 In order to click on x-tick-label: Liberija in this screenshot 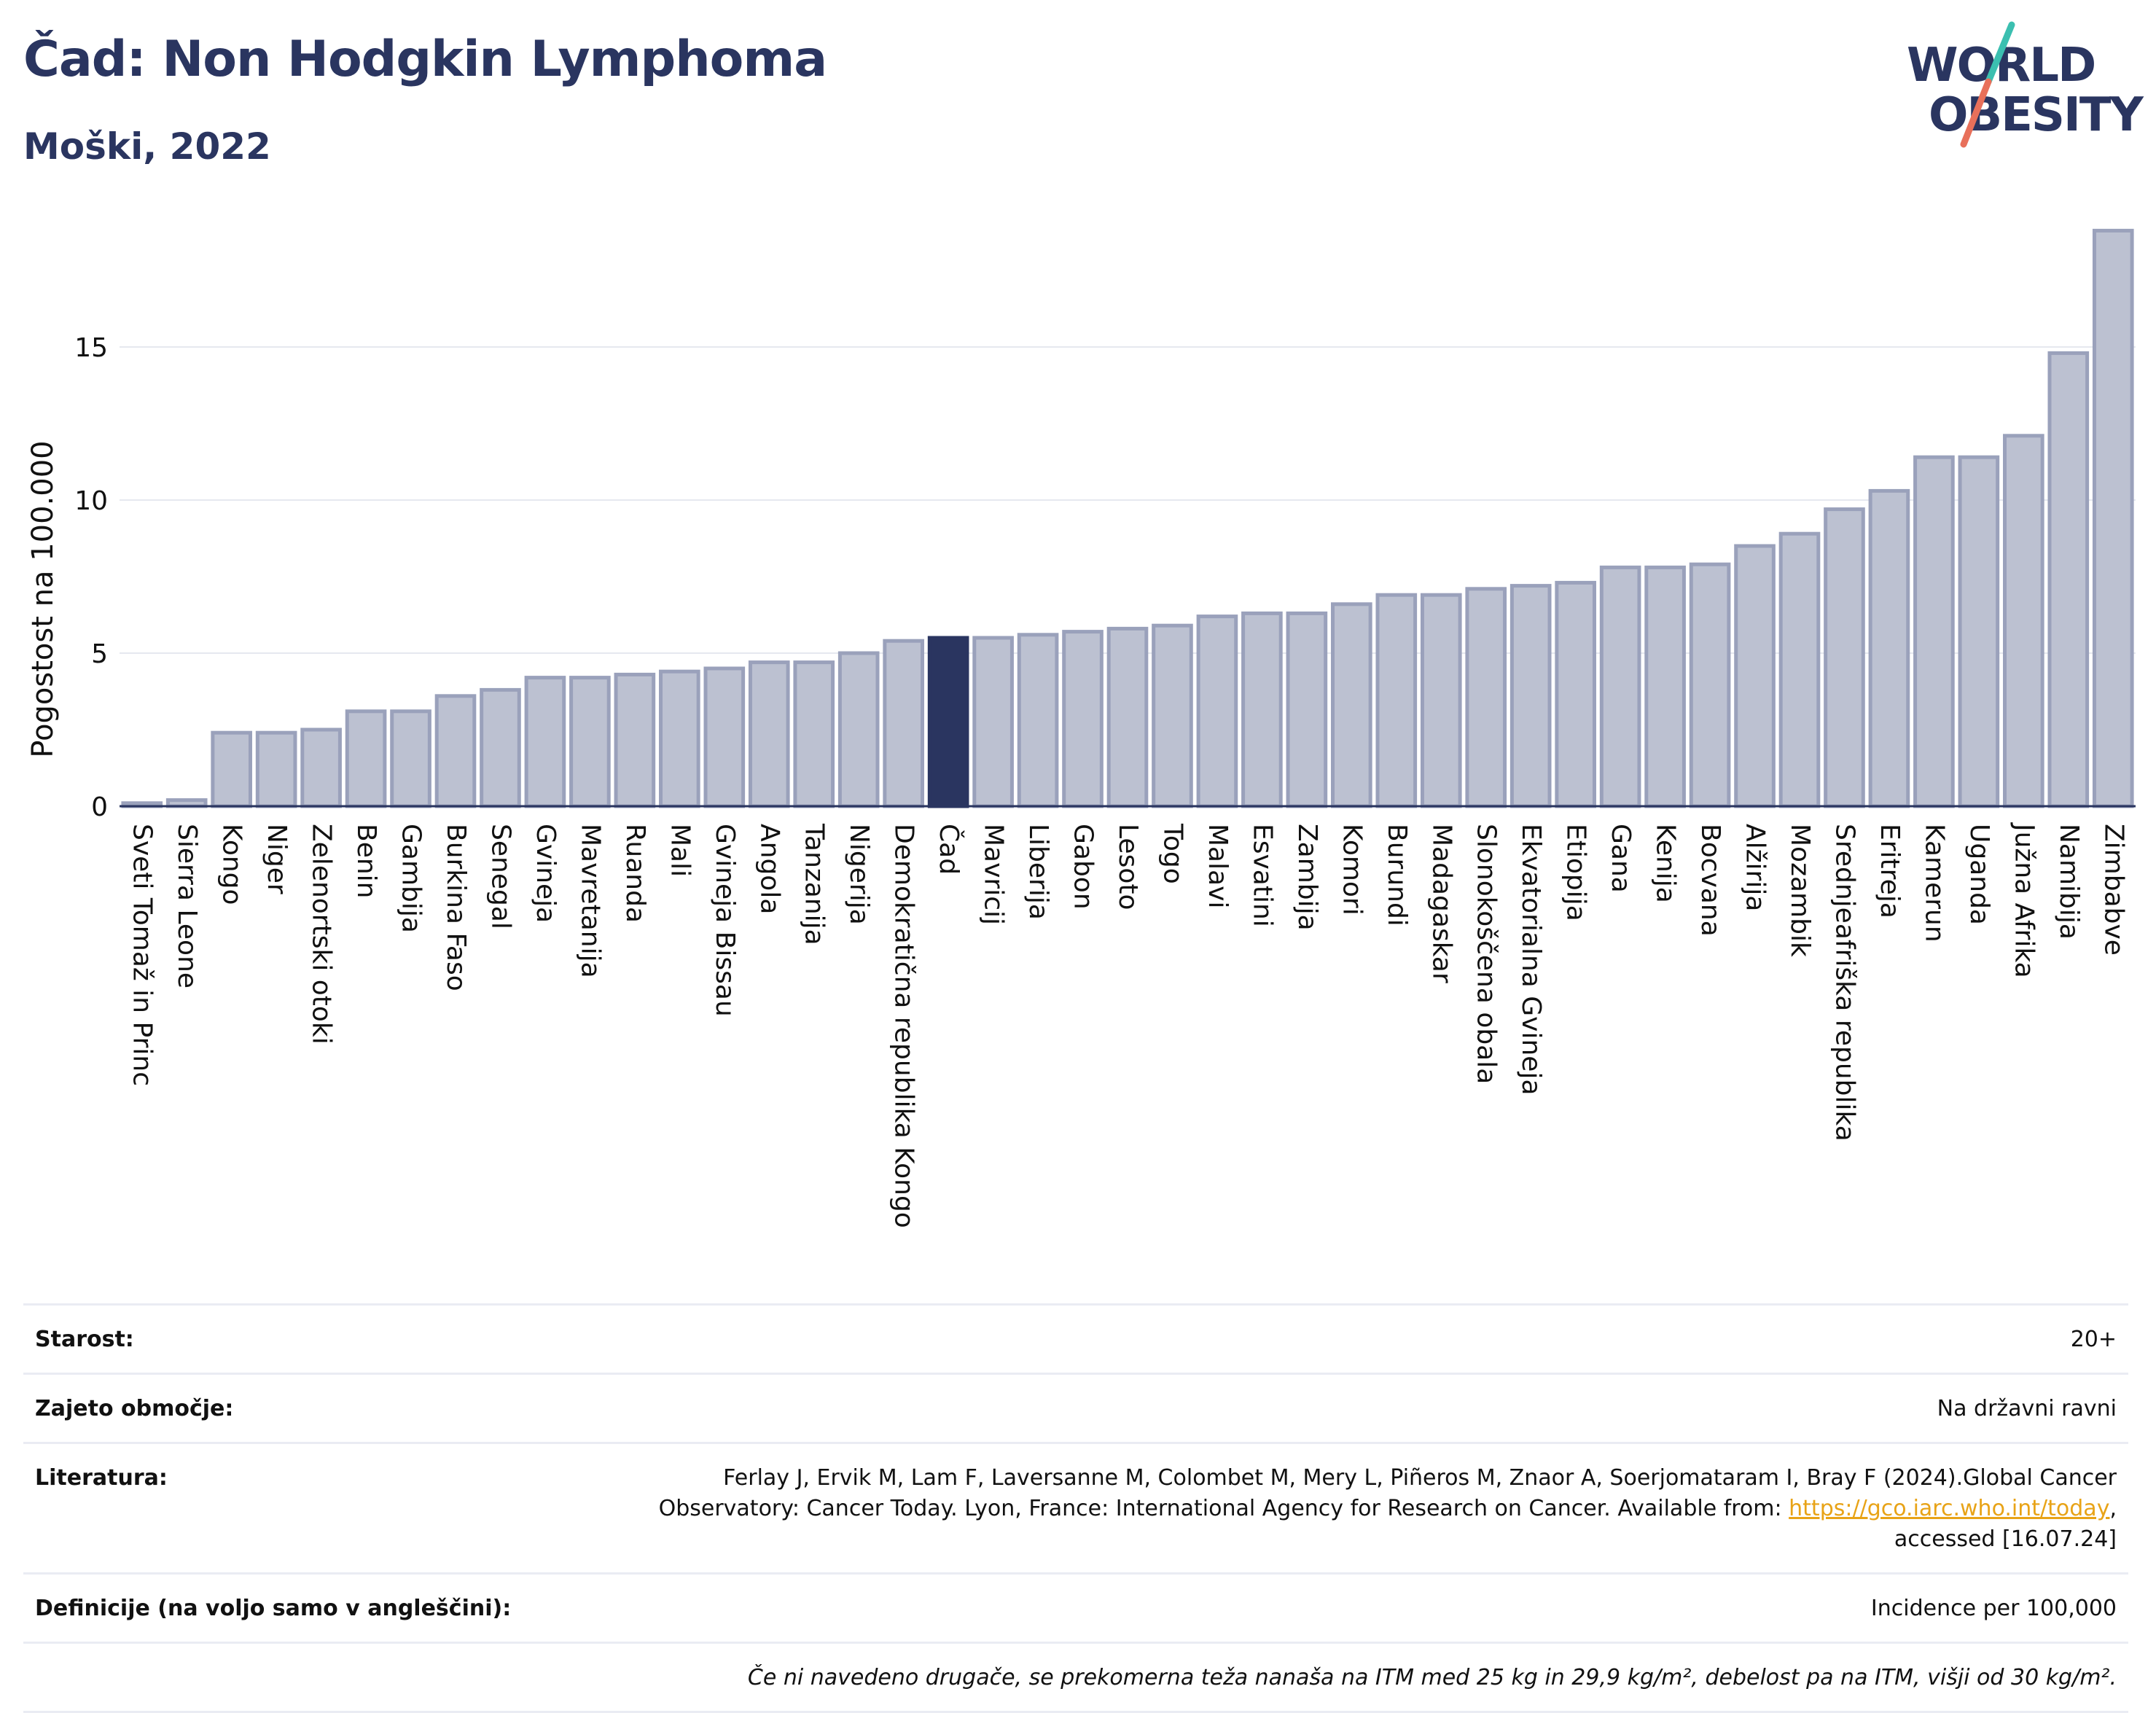, I will do `click(1038, 872)`.